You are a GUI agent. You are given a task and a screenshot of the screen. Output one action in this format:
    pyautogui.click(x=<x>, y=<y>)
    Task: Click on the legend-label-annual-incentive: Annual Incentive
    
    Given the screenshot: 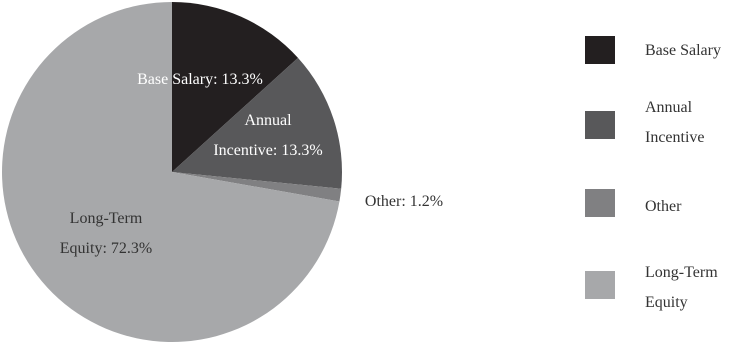 What is the action you would take?
    pyautogui.click(x=675, y=122)
    